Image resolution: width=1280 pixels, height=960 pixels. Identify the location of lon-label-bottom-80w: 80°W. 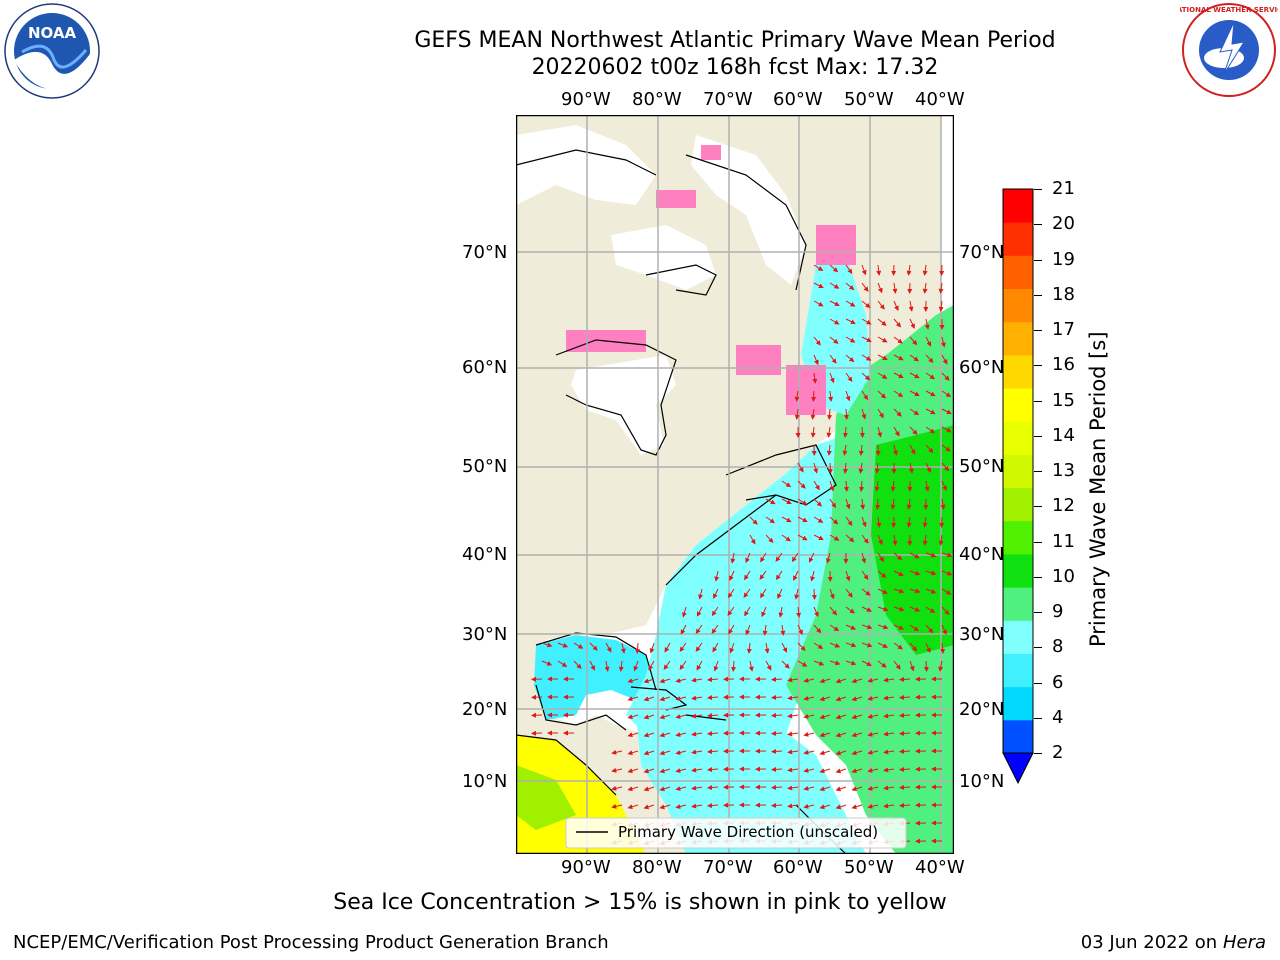
(657, 867).